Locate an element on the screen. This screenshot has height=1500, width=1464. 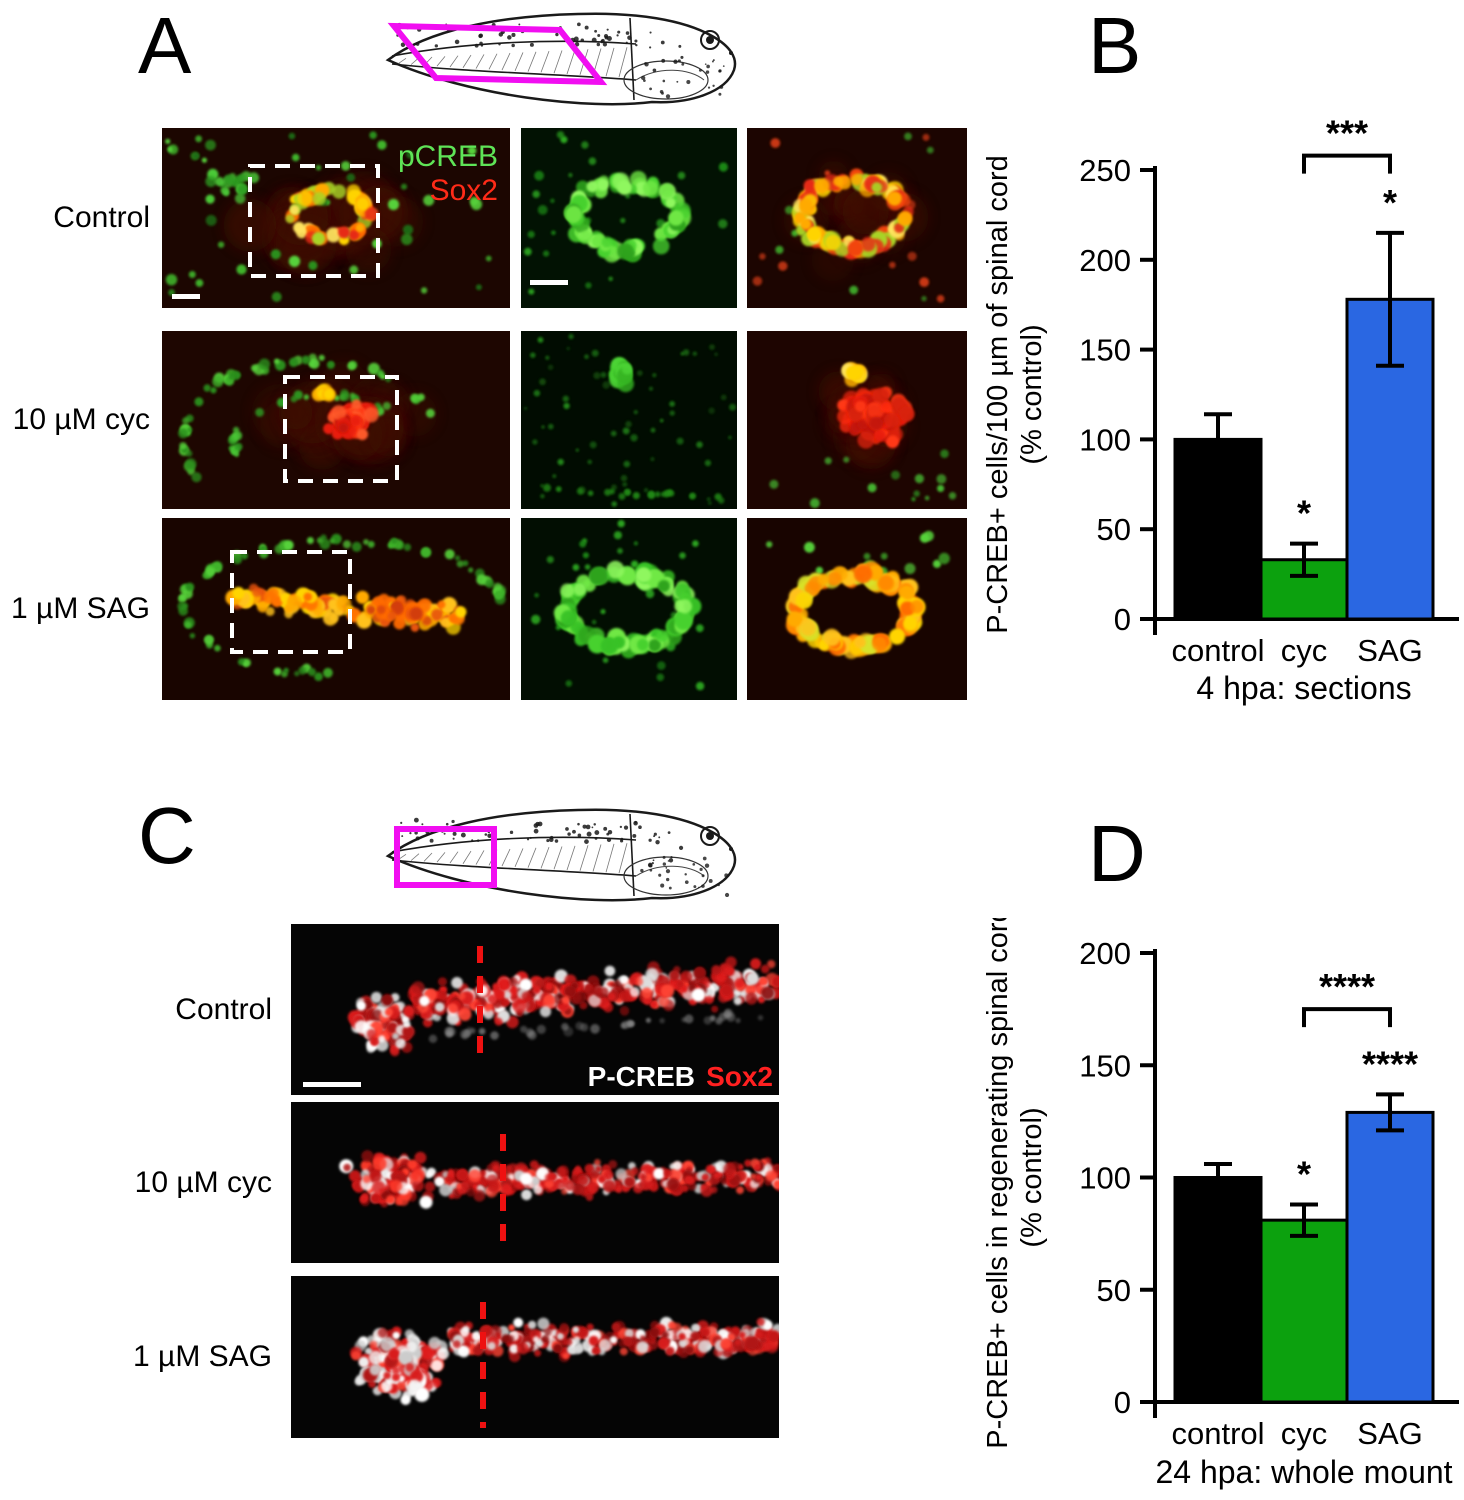
micrograph-a-cyc-merge-zoom is located at coordinates (857, 420).